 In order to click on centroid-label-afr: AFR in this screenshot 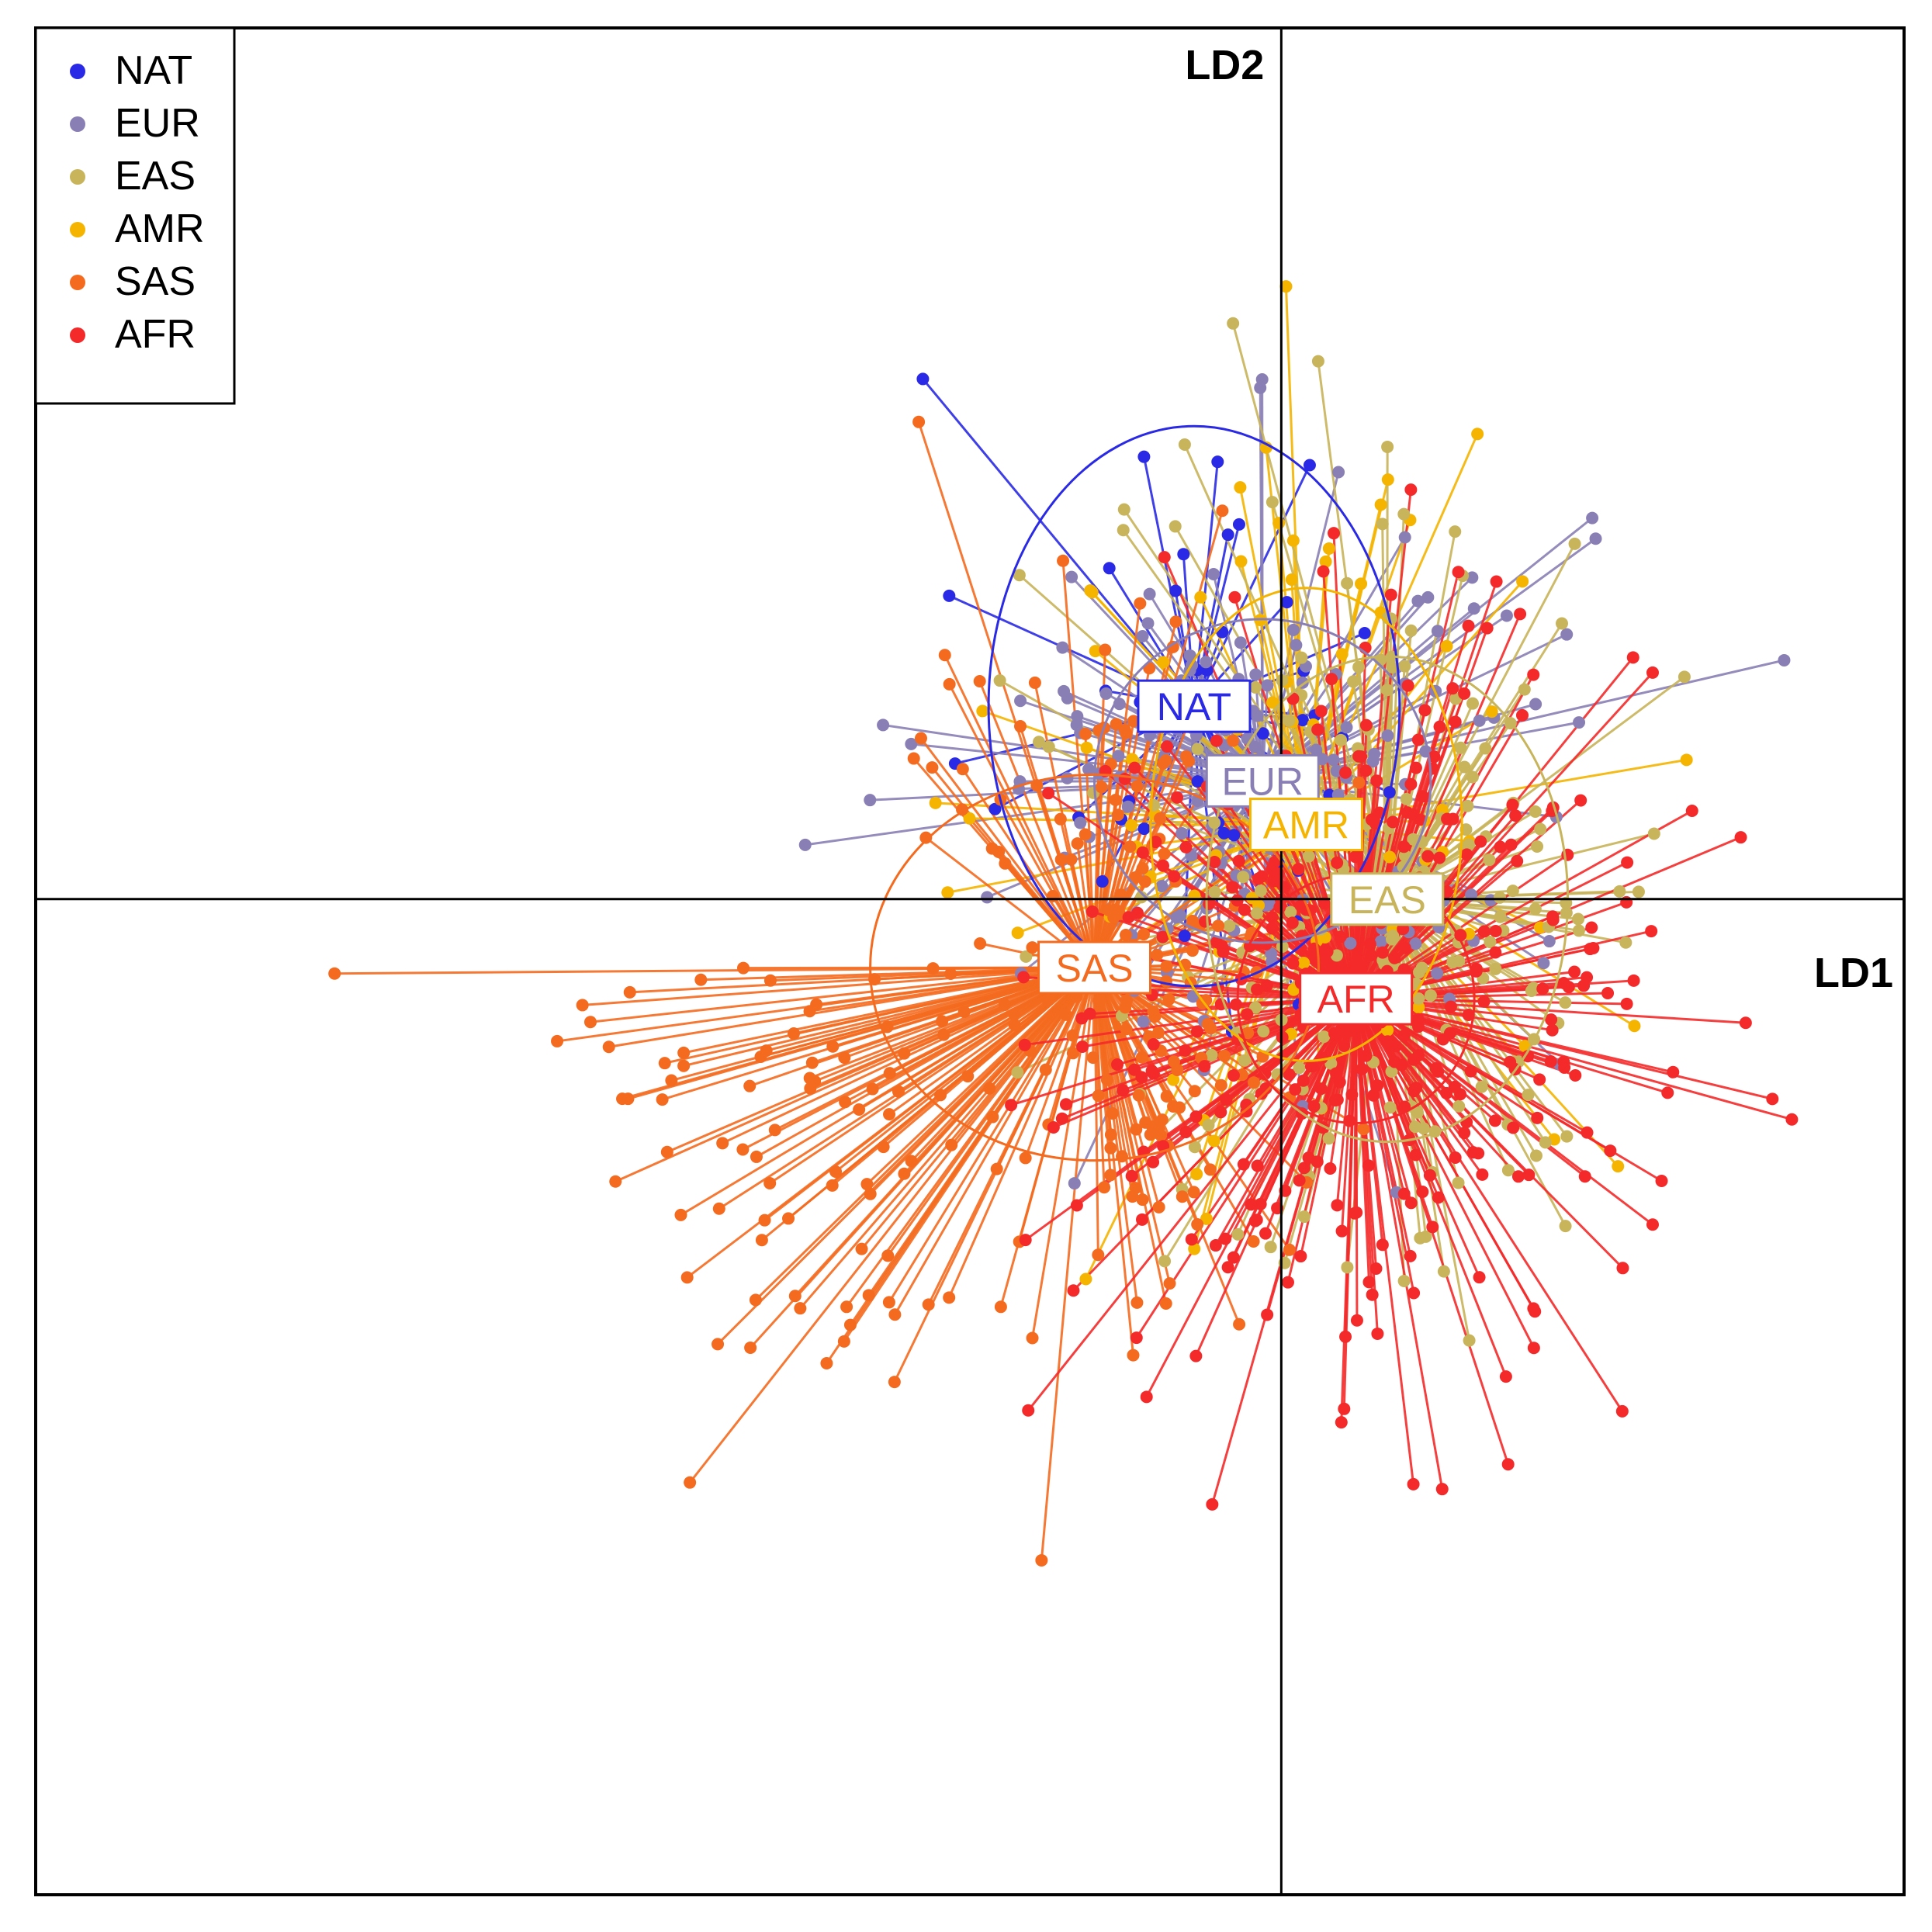, I will do `click(1356, 999)`.